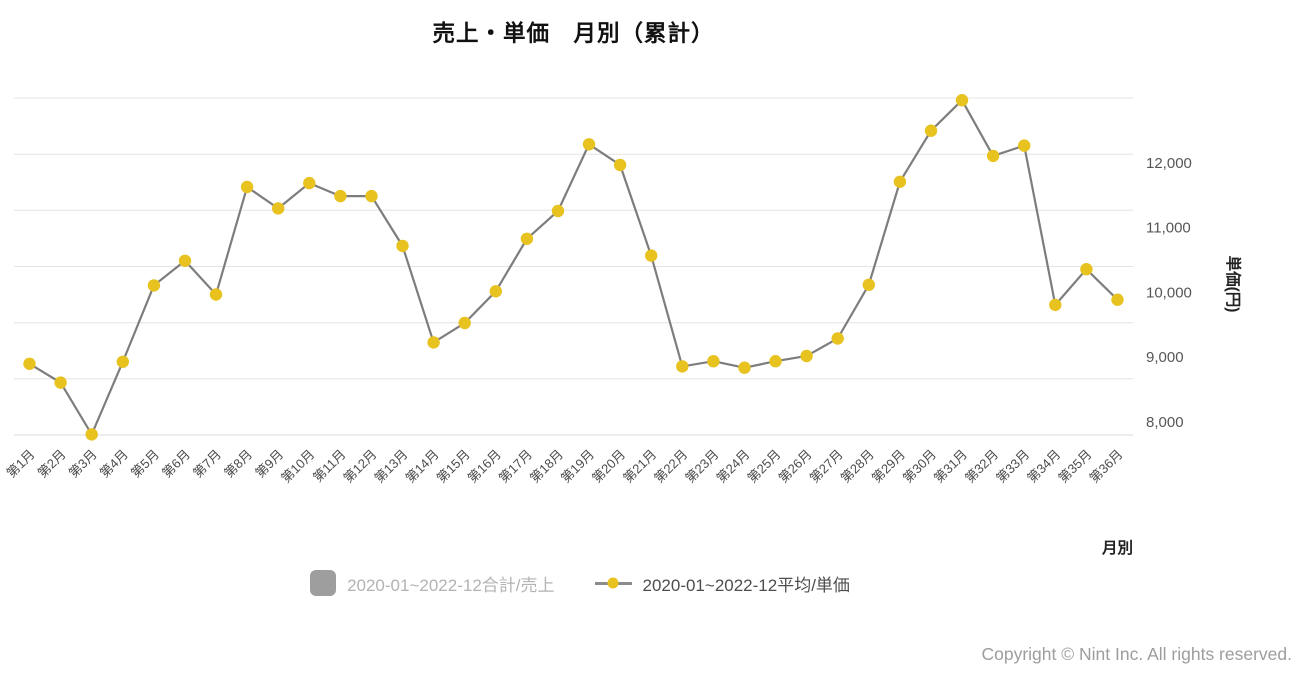 The width and height of the screenshot is (1308, 691). I want to click on y-axis-tick-label: 9,000, so click(1165, 357).